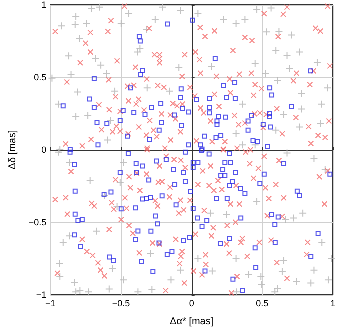 The image size is (340, 332). Describe the element at coordinates (121, 303) in the screenshot. I see `x-tick-label: −0.5` at that location.